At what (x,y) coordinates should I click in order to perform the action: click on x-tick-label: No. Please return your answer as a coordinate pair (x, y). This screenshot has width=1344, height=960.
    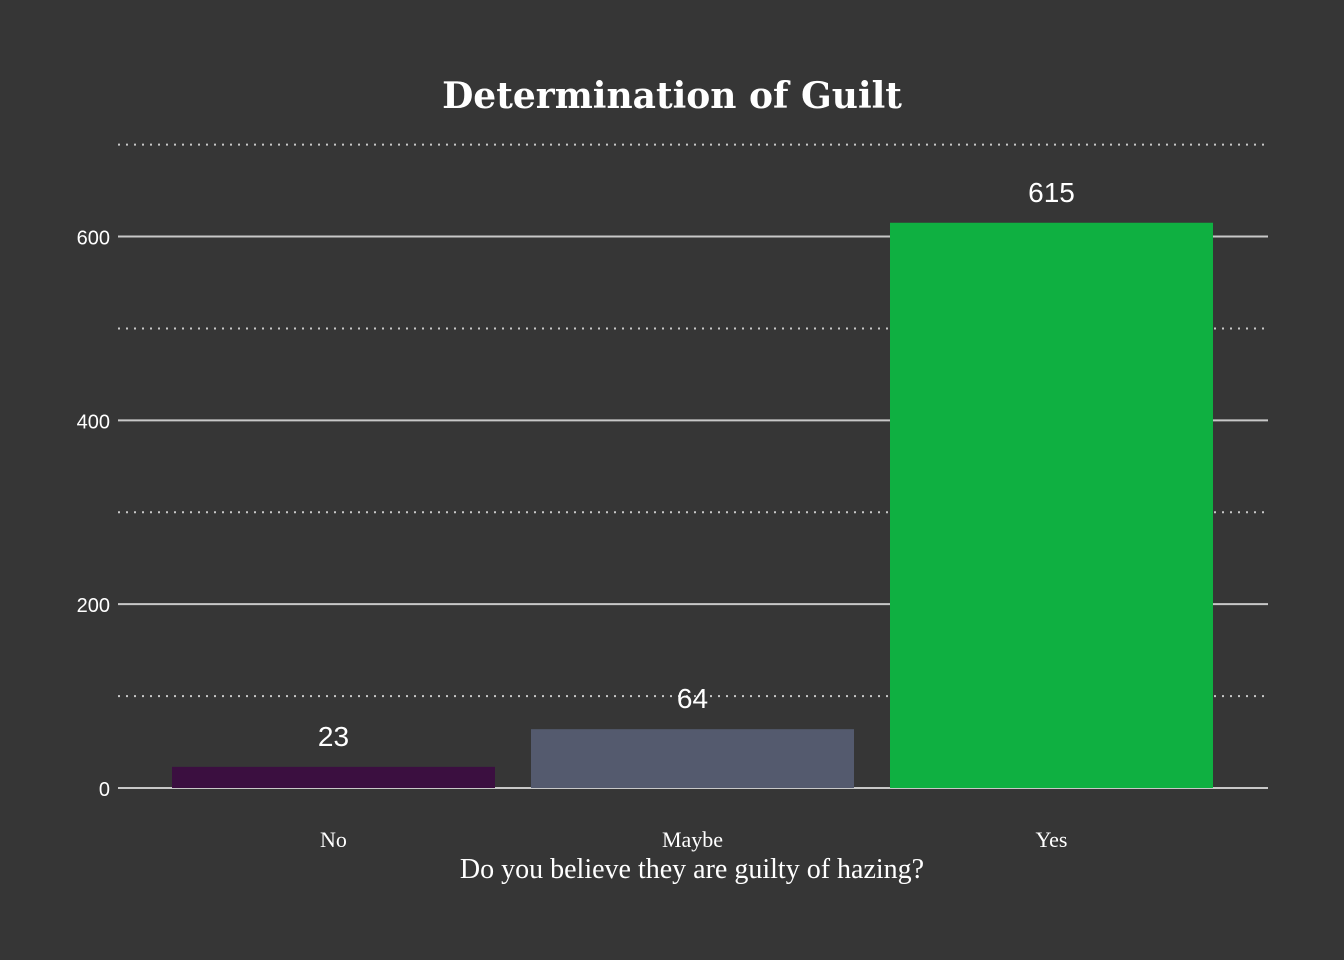
    Looking at the image, I should click on (333, 839).